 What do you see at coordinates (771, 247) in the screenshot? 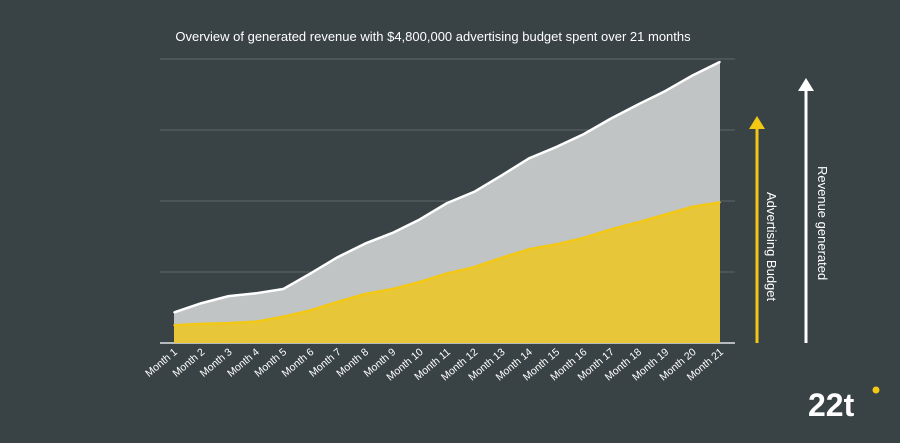
I see `budget-axis-label: Advertising Budget` at bounding box center [771, 247].